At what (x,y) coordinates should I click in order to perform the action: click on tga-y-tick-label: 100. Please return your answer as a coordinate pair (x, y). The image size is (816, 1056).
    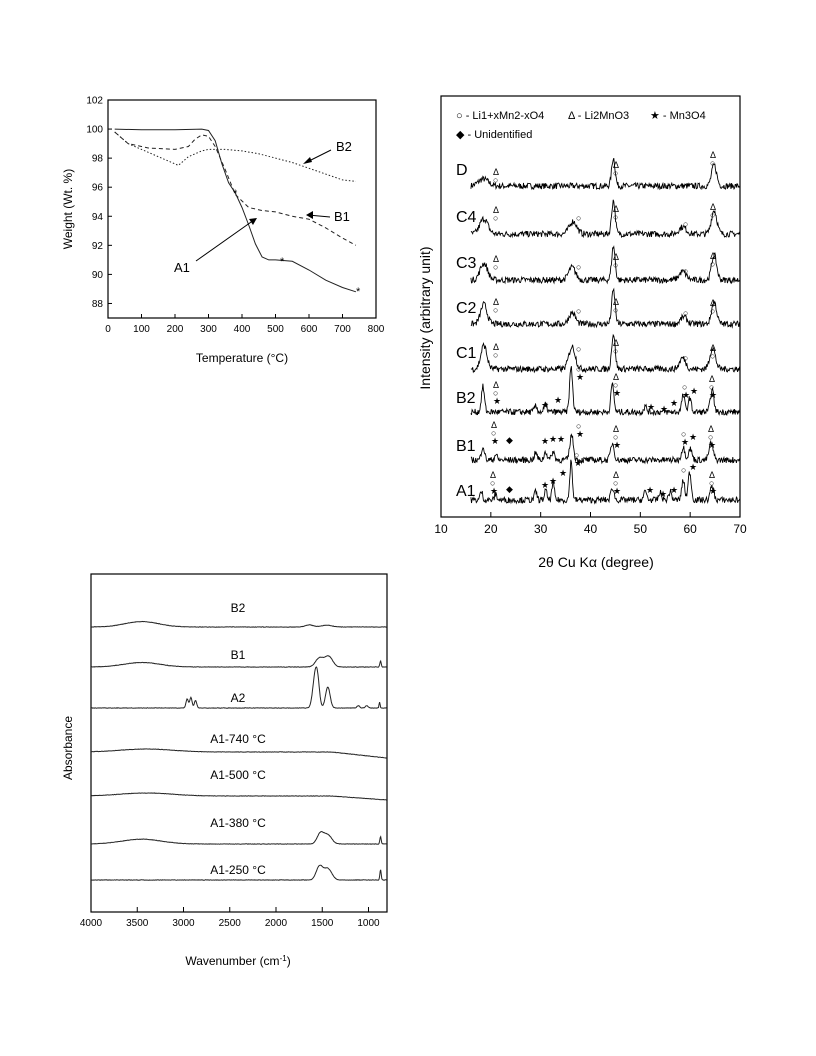
    Looking at the image, I should click on (94, 130).